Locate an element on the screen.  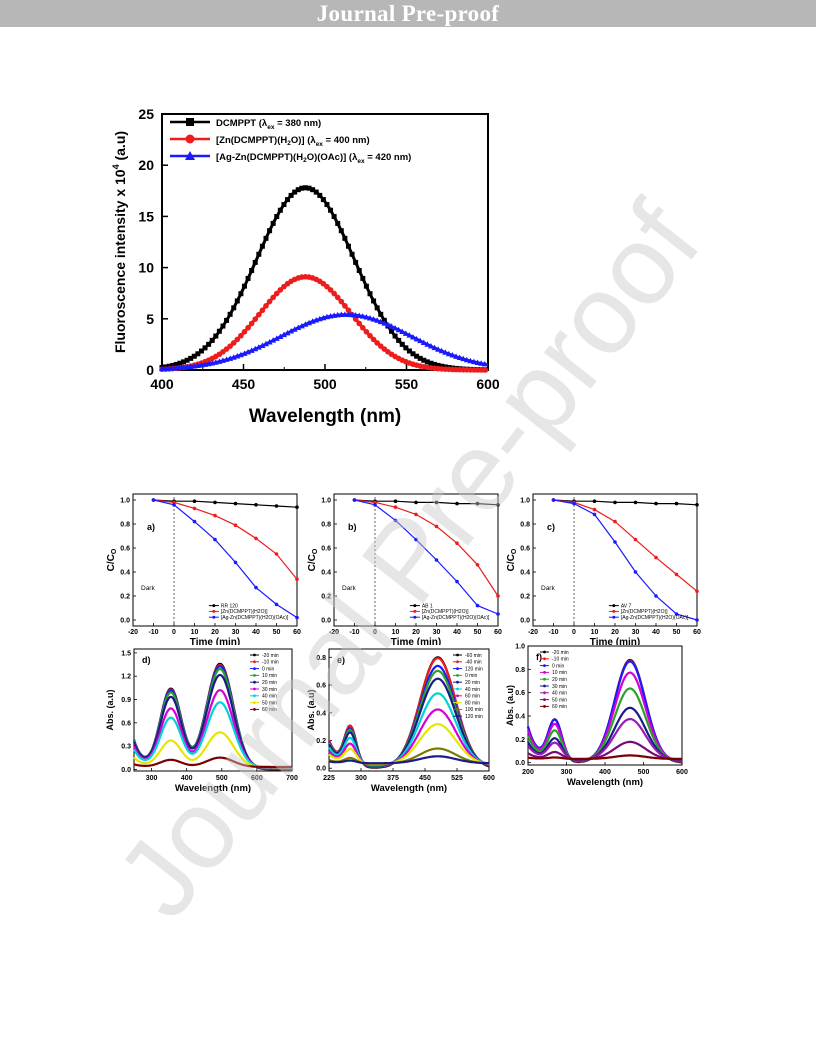
y-tick-label: 0.3 is located at coordinates (126, 747).